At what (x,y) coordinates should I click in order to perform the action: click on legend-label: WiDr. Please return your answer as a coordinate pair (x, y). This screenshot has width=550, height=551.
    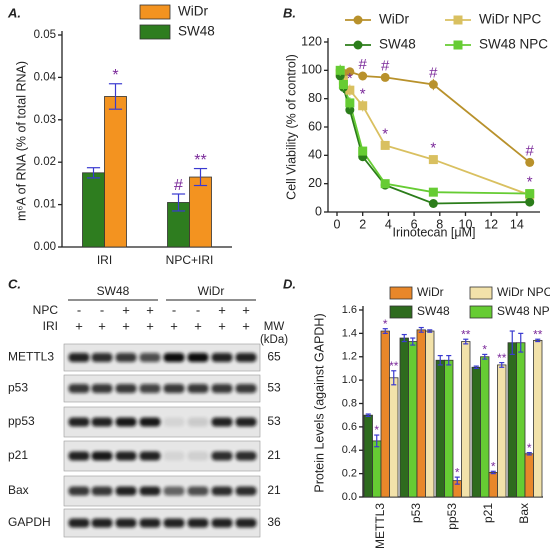
    Looking at the image, I should click on (430, 292).